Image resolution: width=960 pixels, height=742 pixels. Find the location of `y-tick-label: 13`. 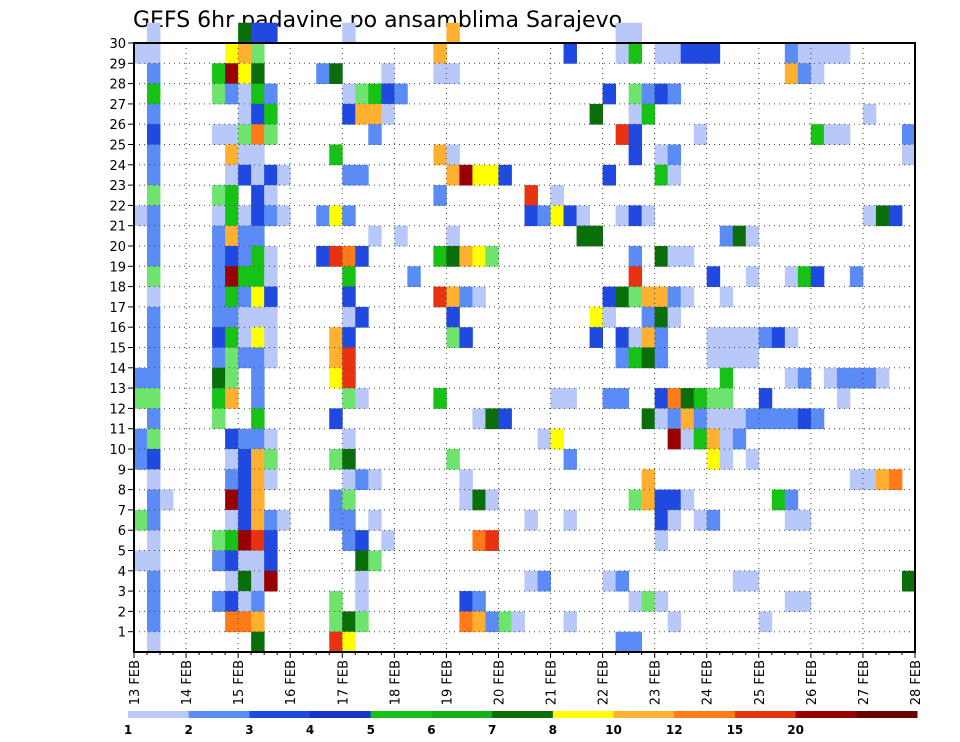

y-tick-label: 13 is located at coordinates (117, 389).